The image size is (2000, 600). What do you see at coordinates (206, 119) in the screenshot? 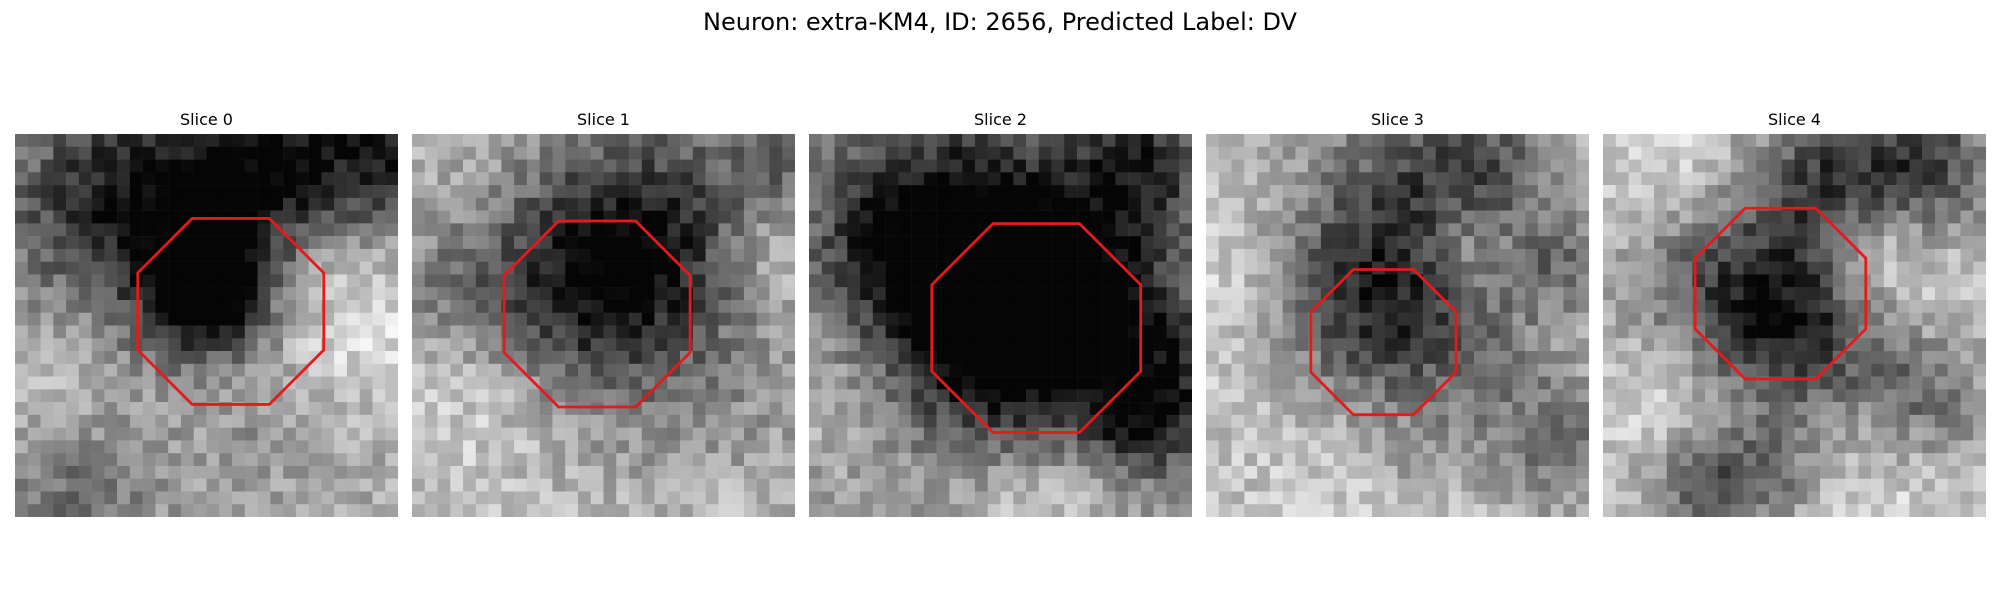
I see `slice-title: Slice 0` at bounding box center [206, 119].